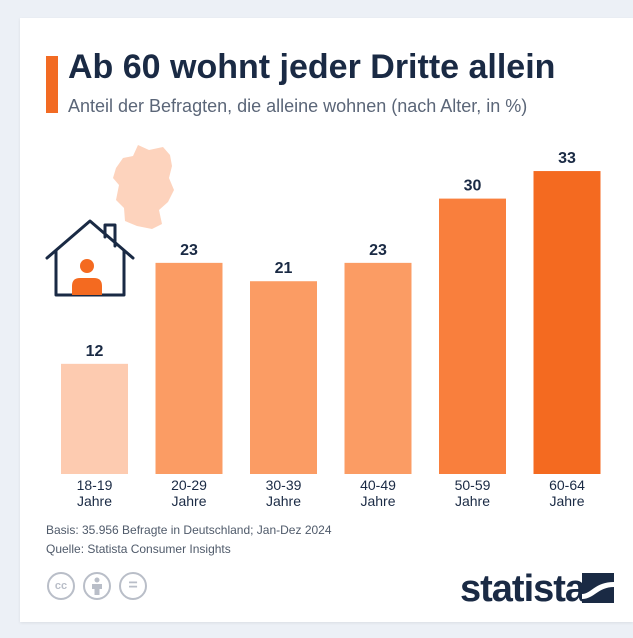 The width and height of the screenshot is (633, 638). I want to click on value-label: 12, so click(95, 351).